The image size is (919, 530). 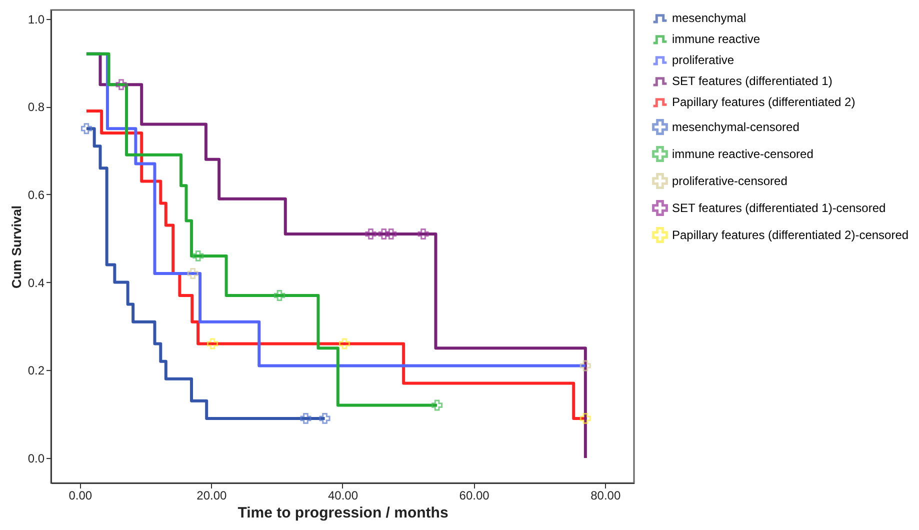 I want to click on x-tick-label: 40.00, so click(x=343, y=495).